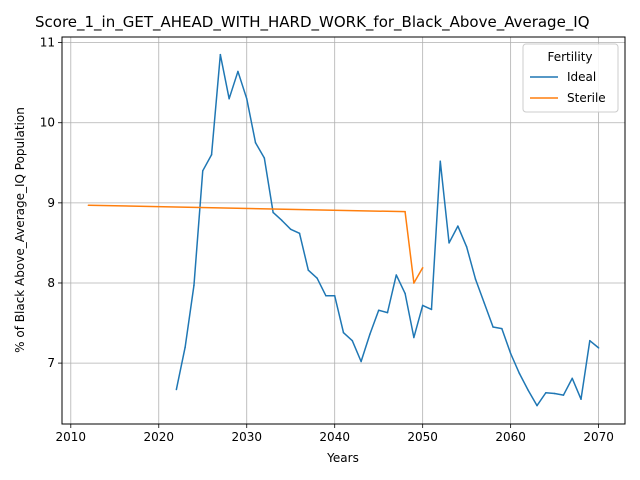  What do you see at coordinates (246, 437) in the screenshot?
I see `x-tick-label: 2030` at bounding box center [246, 437].